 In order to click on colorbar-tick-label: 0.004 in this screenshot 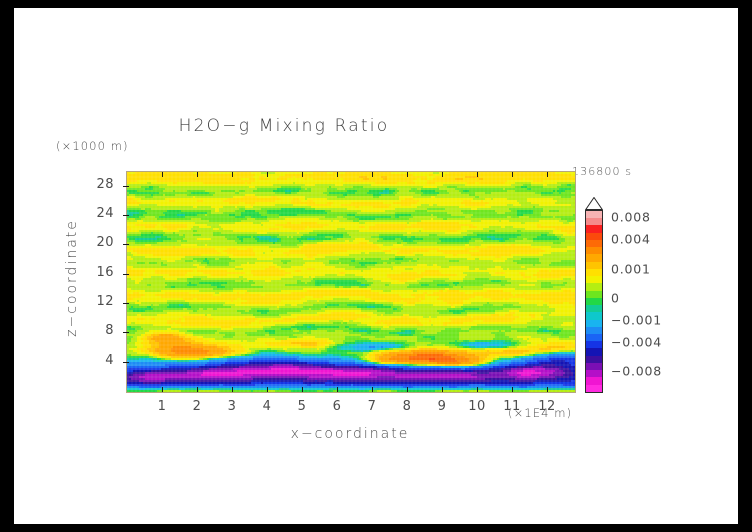, I will do `click(631, 239)`.